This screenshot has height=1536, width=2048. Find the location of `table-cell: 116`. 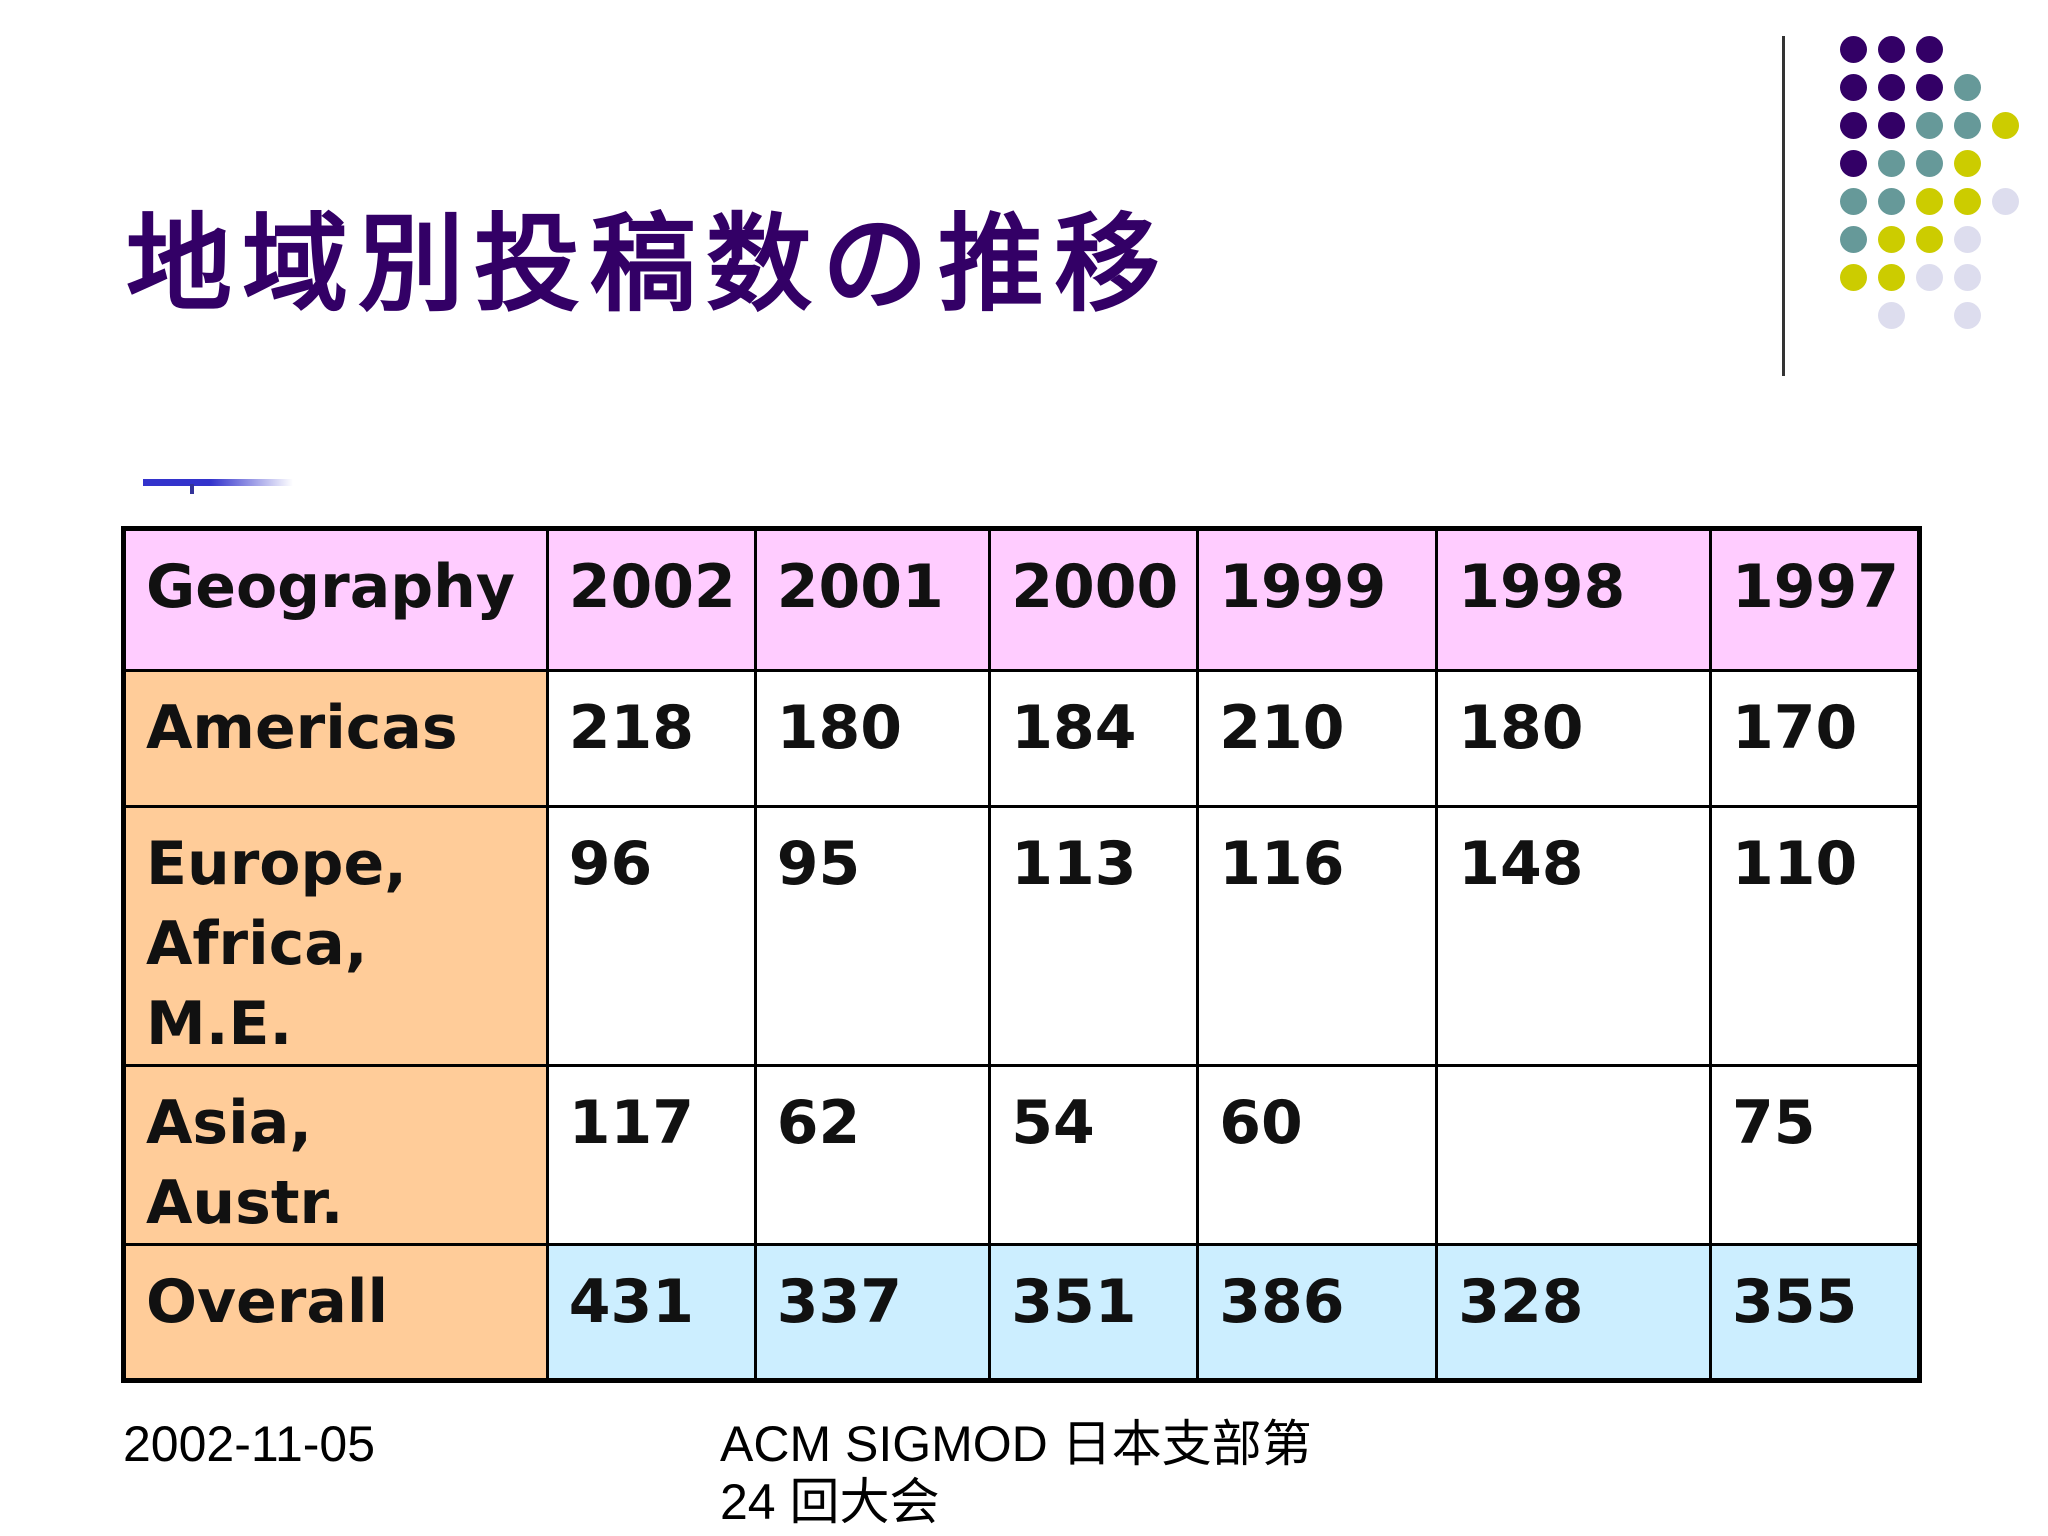

table-cell: 116 is located at coordinates (1317, 936).